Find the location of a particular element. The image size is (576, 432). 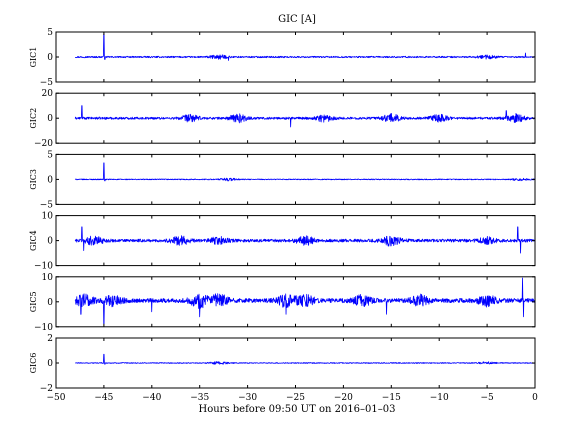

series-gic4-line is located at coordinates (305, 240).